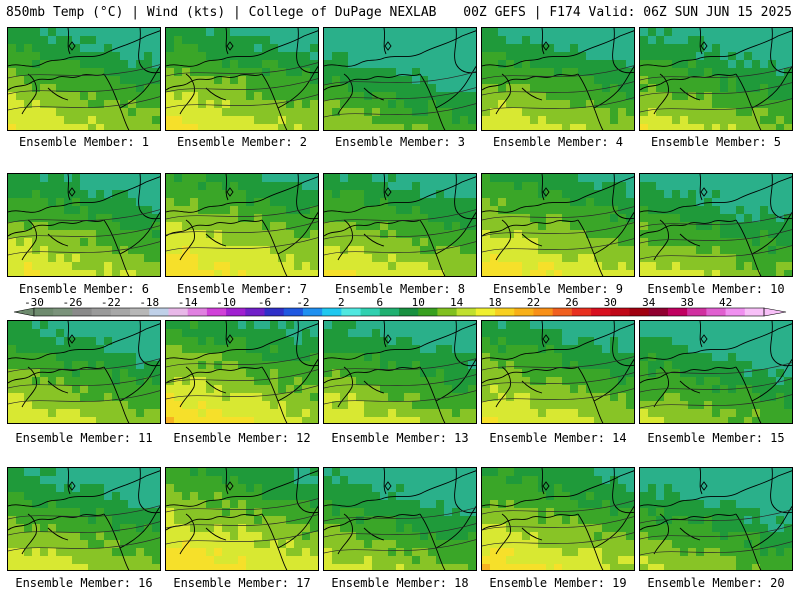 The image size is (800, 600). I want to click on ensemble-member-caption: Ensemble Member: 13, so click(400, 438).